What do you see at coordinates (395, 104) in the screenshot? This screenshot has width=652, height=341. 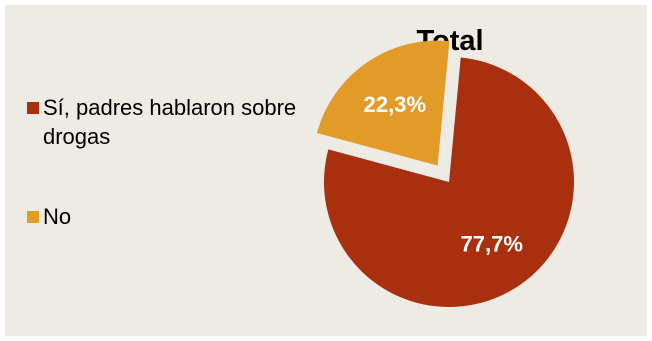 I see `pie-slice-label-1: 22,3%` at bounding box center [395, 104].